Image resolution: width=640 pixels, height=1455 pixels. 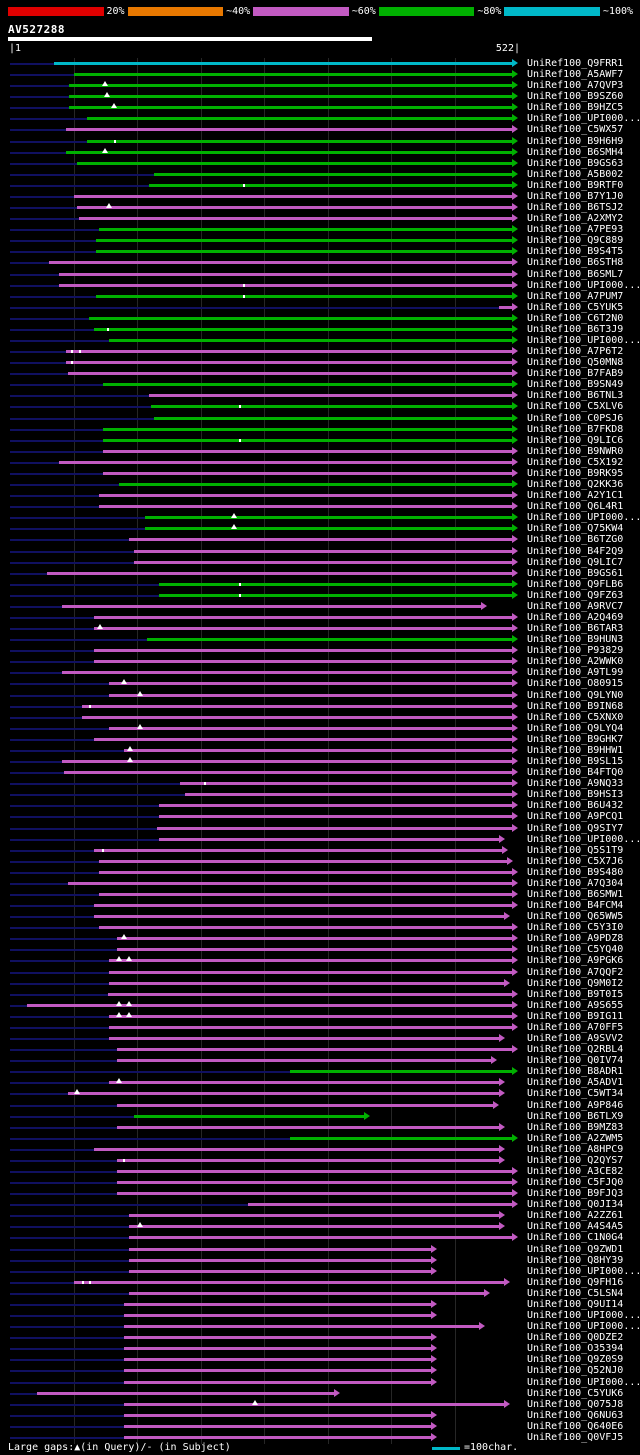 What do you see at coordinates (575, 795) in the screenshot?
I see `hit-label: UniRef100_B9HSI3` at bounding box center [575, 795].